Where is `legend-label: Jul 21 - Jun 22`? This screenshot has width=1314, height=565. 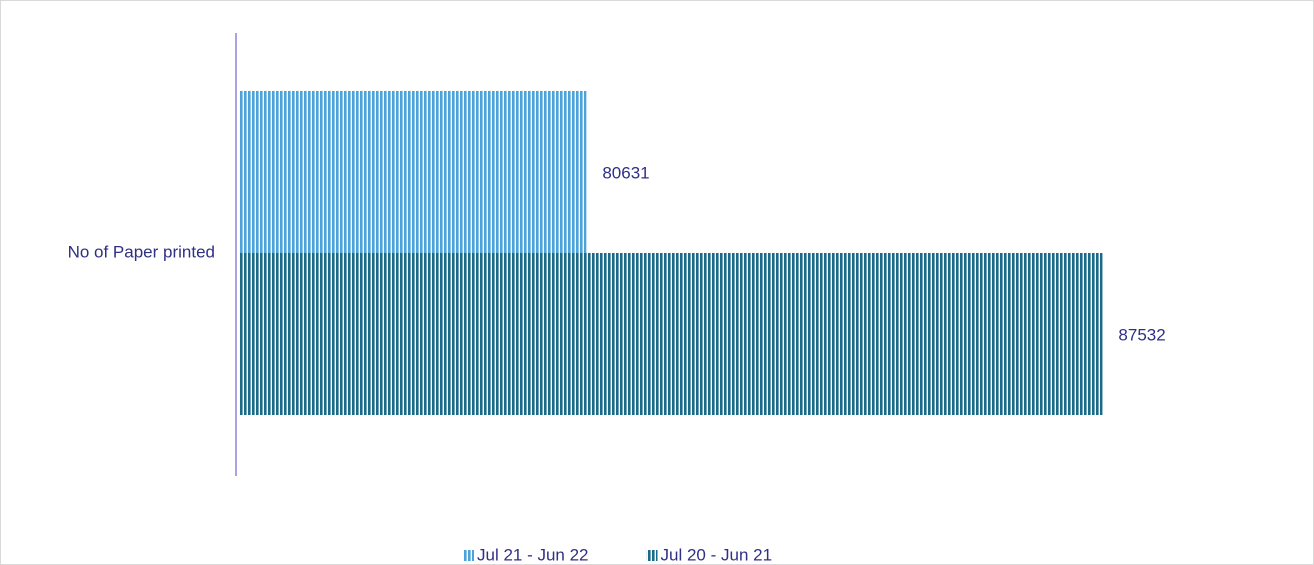 legend-label: Jul 21 - Jun 22 is located at coordinates (533, 554).